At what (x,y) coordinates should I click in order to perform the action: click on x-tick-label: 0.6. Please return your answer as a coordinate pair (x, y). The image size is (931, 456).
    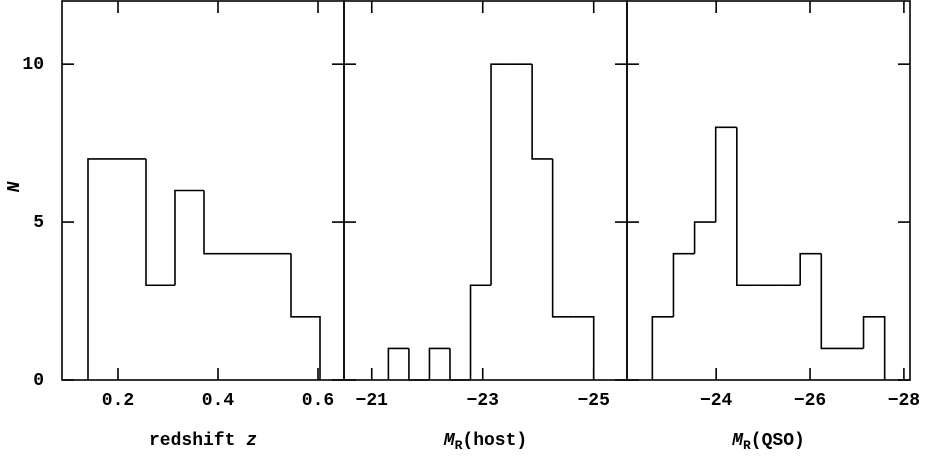
    Looking at the image, I should click on (318, 401).